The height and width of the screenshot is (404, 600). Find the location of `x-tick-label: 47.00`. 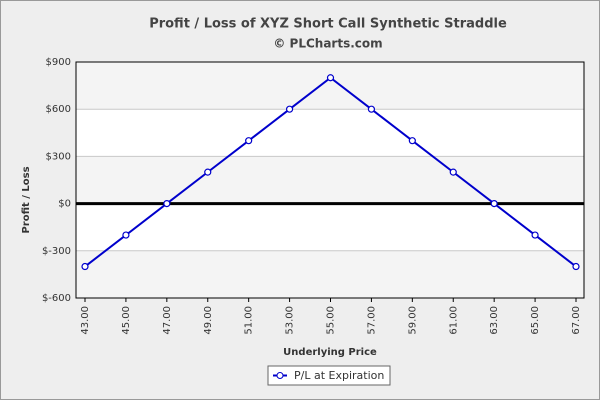

x-tick-label: 47.00 is located at coordinates (167, 320).